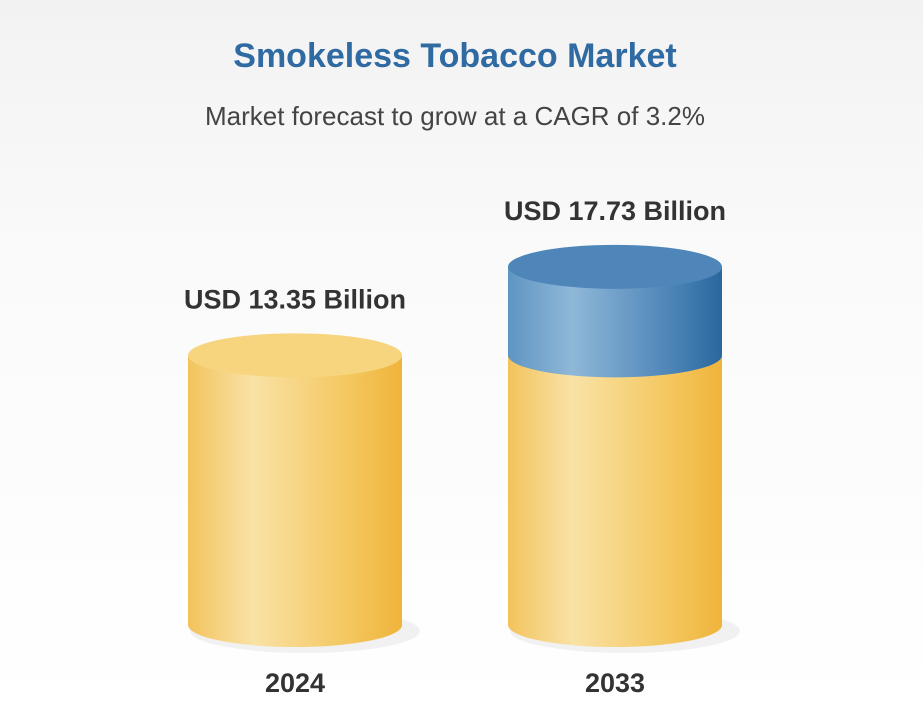  I want to click on value-label: USD 13.35 Billion, so click(295, 299).